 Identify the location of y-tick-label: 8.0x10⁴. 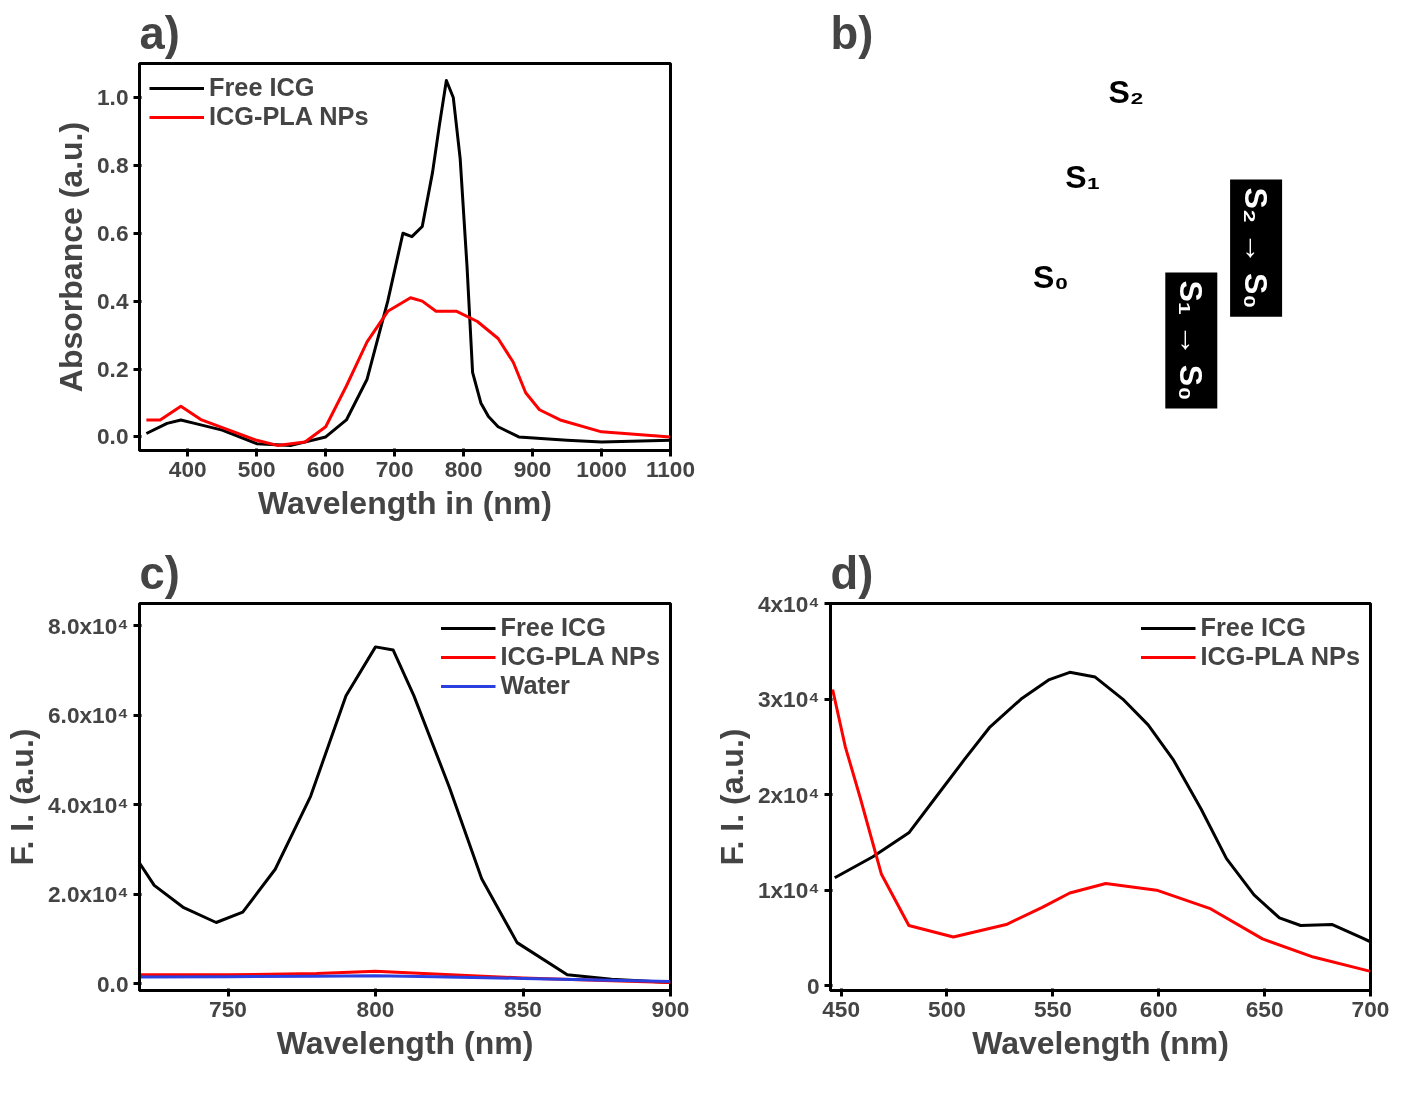
(88, 625).